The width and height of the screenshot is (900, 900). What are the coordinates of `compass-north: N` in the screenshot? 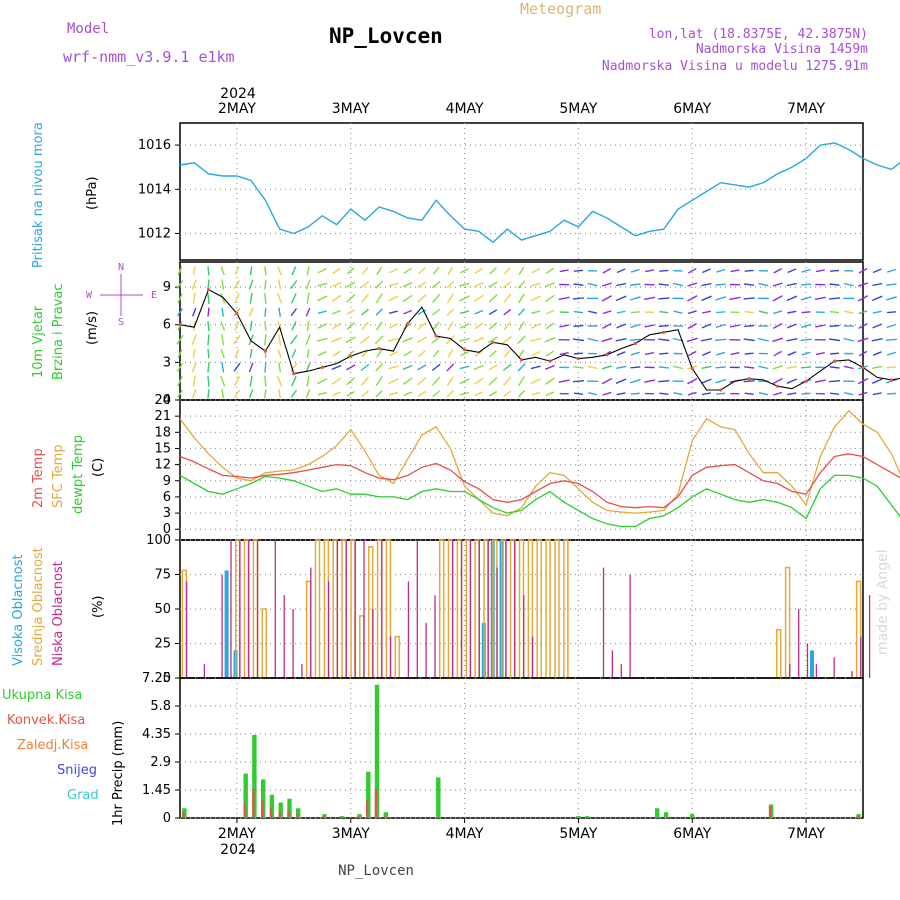 It's located at (121, 267).